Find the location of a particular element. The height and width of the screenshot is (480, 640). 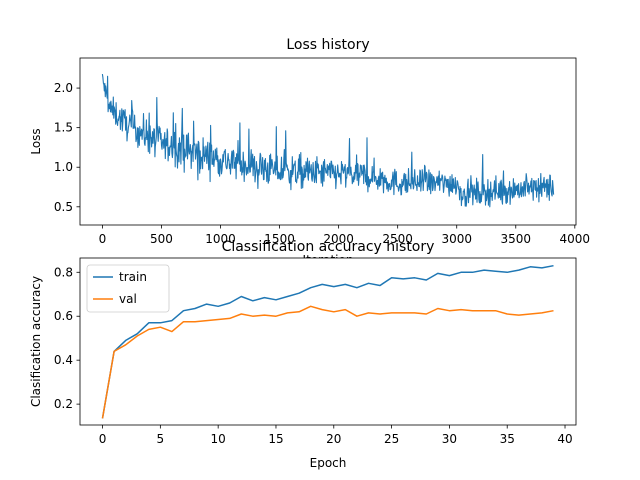

y-tick-label: 2.0 is located at coordinates (63, 88).